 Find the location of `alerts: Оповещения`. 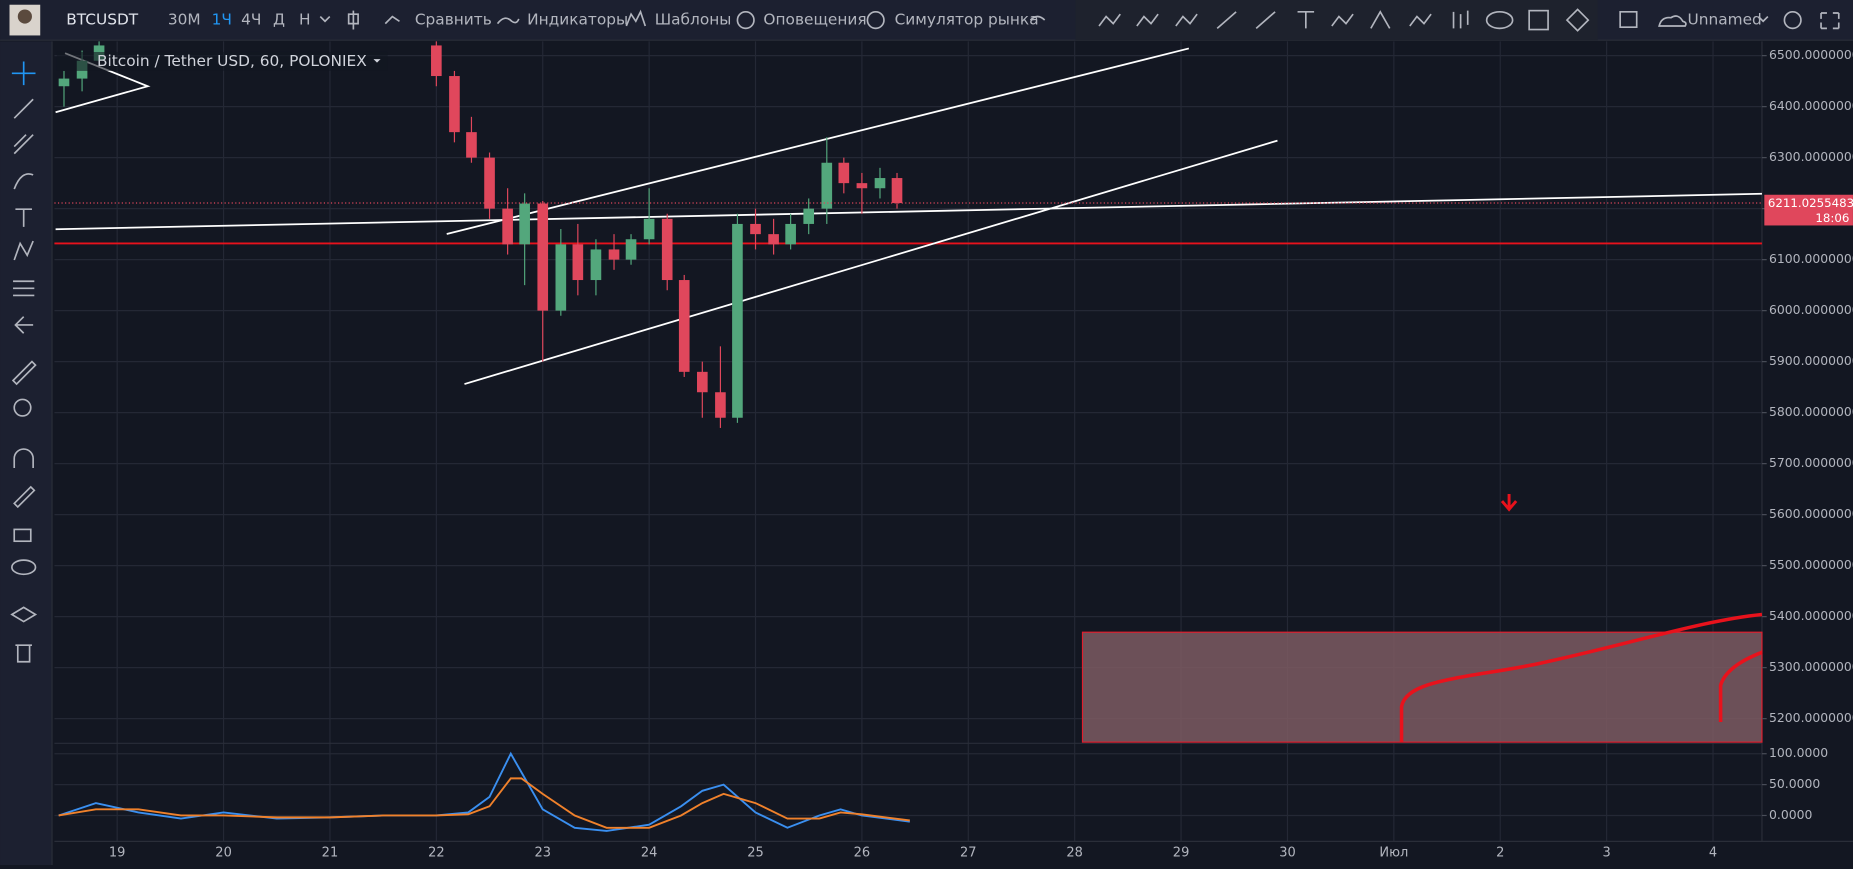

alerts: Оповещения is located at coordinates (814, 20).